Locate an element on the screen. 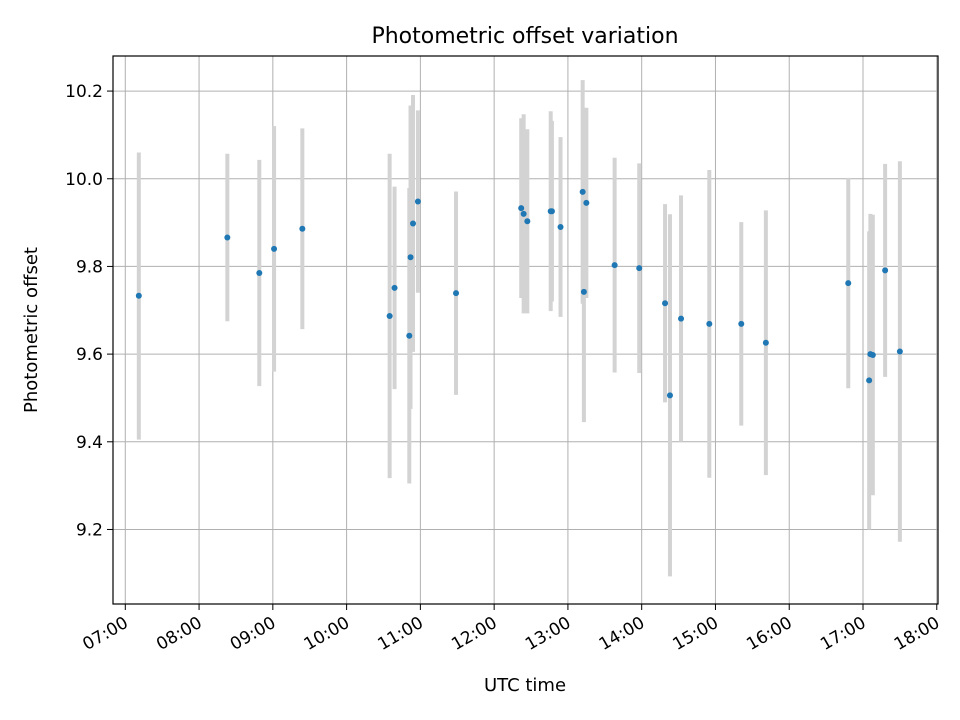 The height and width of the screenshot is (720, 960). x-axis-label: UTC time is located at coordinates (525, 685).